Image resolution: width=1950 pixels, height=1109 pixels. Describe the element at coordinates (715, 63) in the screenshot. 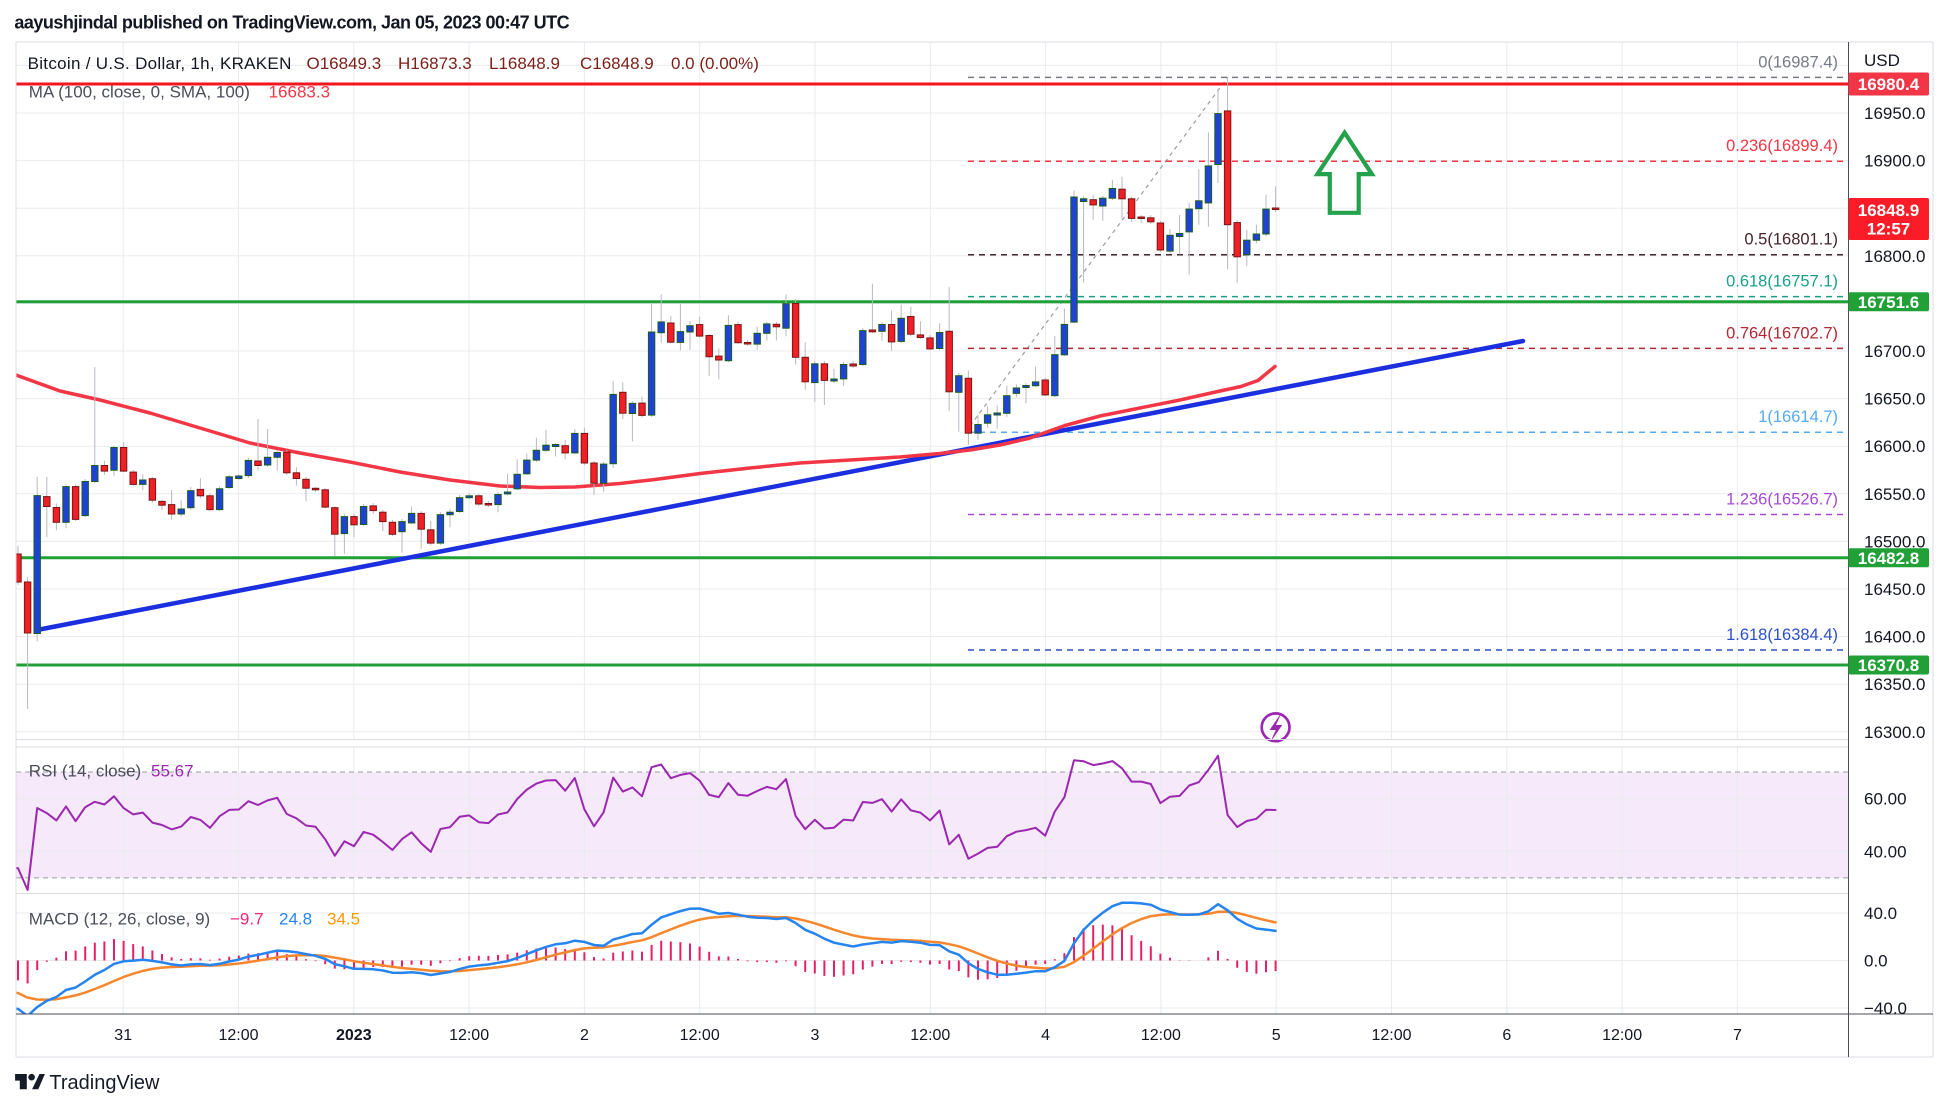

I see `svg-text: 0.0 (0.00%)` at that location.